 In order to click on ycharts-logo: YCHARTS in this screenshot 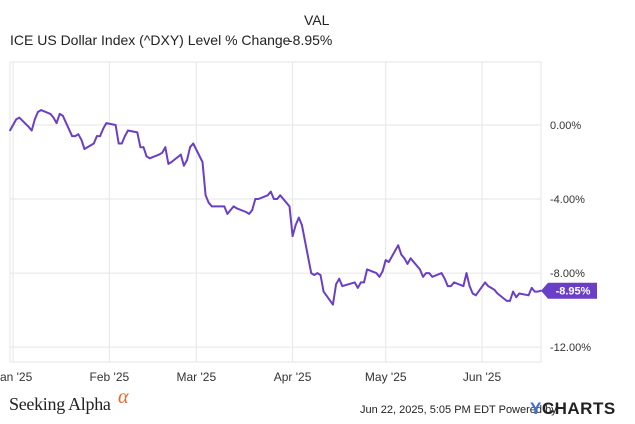, I will do `click(573, 409)`.